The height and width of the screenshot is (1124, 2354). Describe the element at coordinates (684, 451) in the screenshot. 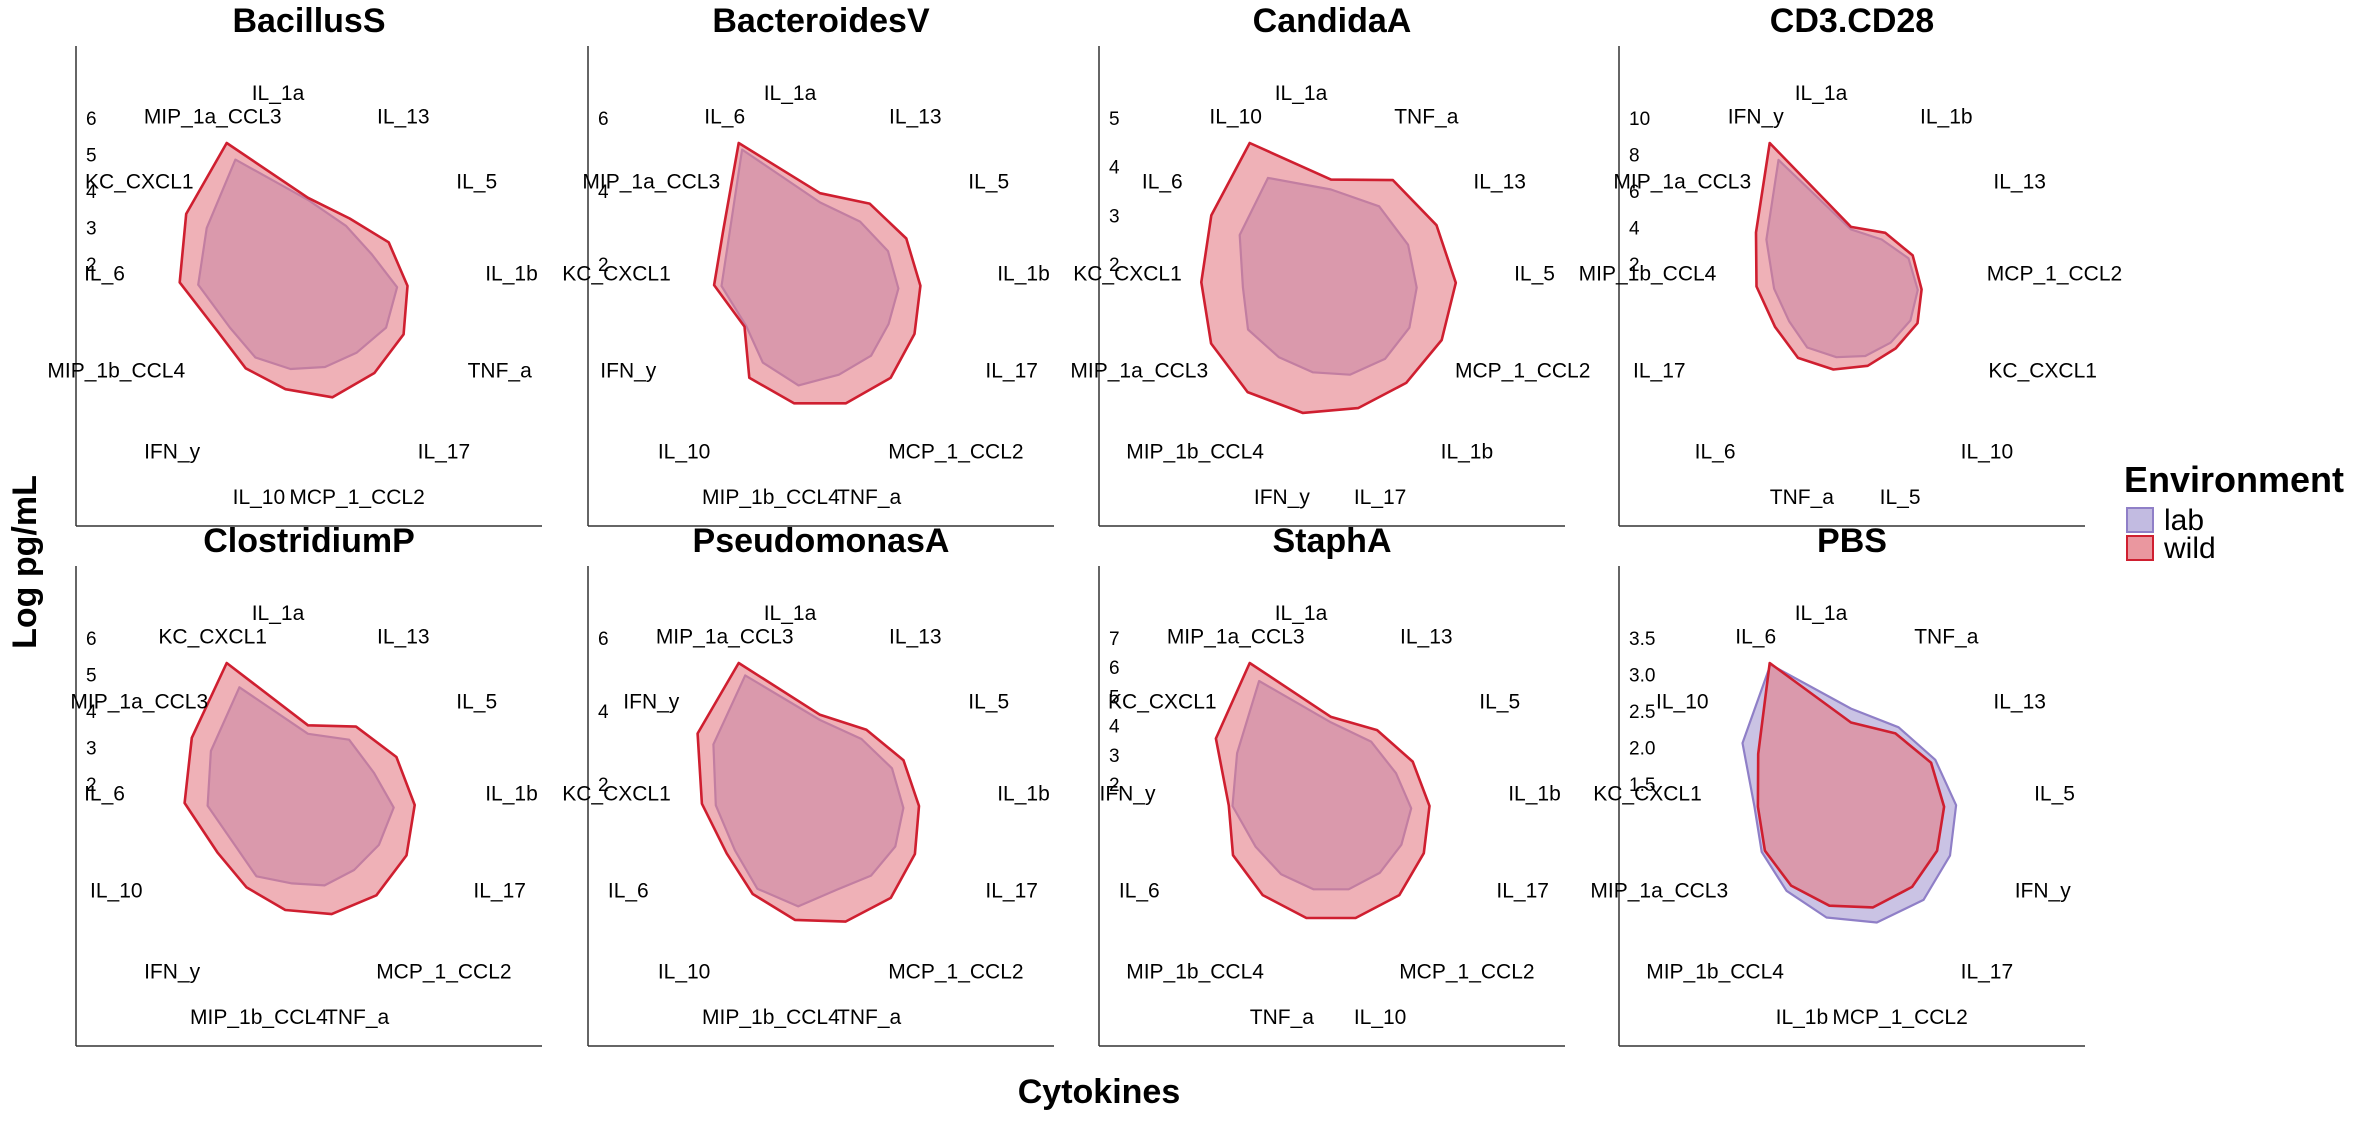

I see `category-label-il-10-bacteroidesv: IL_10` at that location.